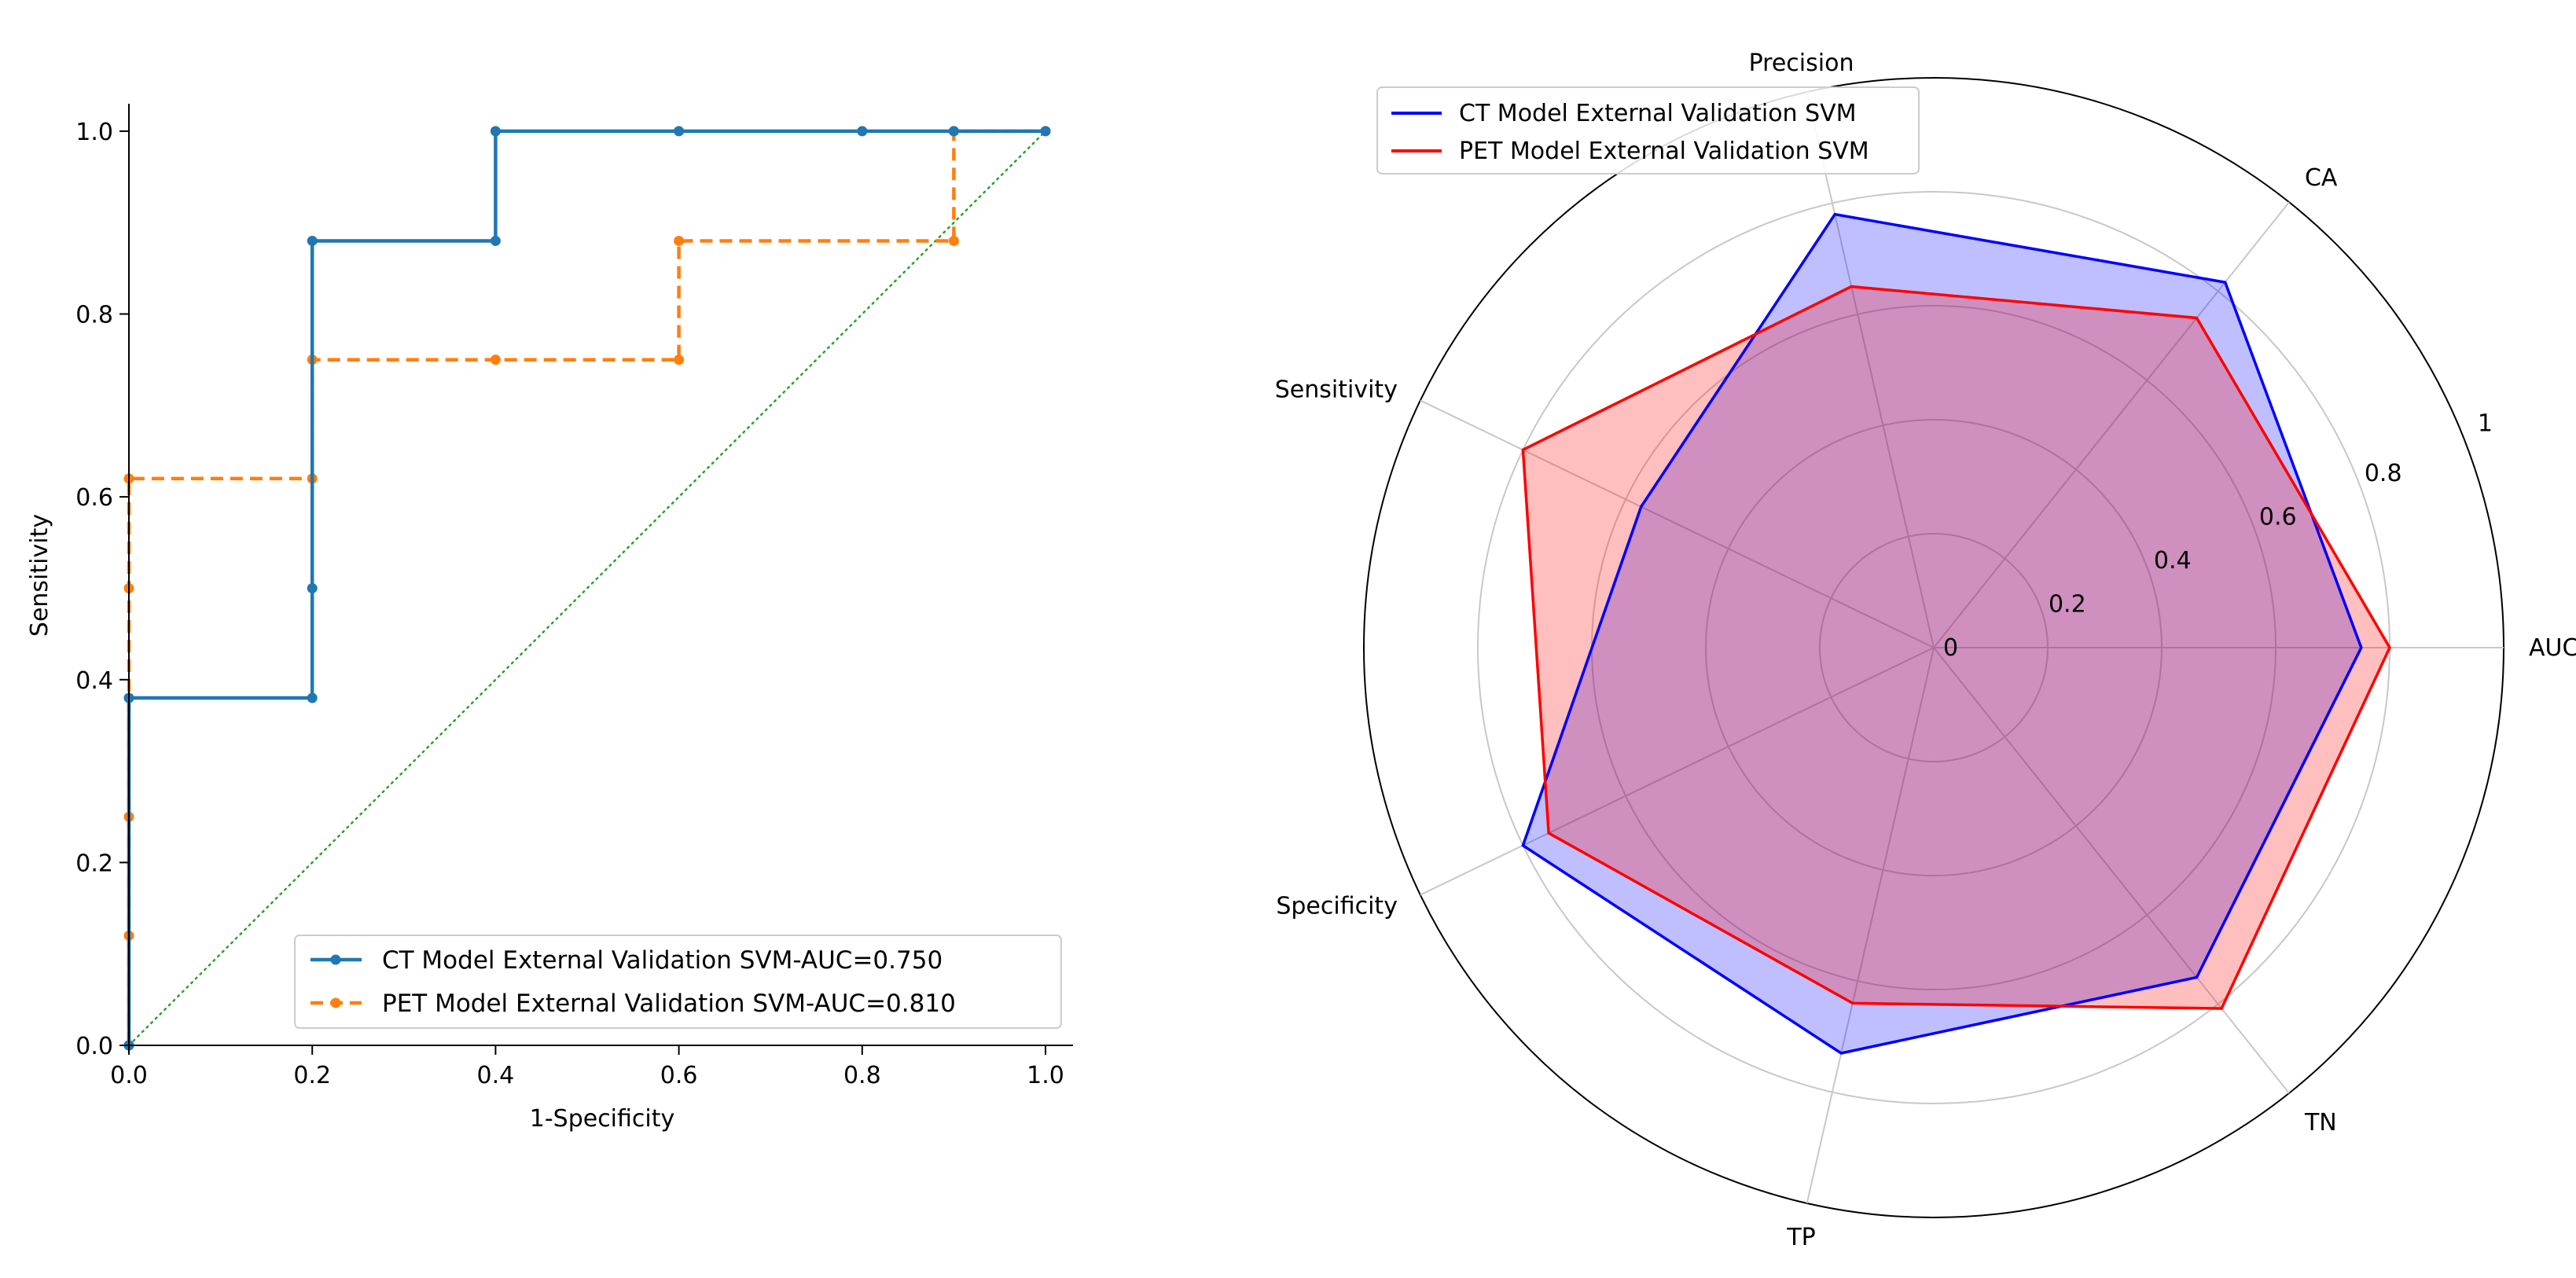 The width and height of the screenshot is (2576, 1278). I want to click on radar-radial-tick-4: 0.8, so click(2383, 473).